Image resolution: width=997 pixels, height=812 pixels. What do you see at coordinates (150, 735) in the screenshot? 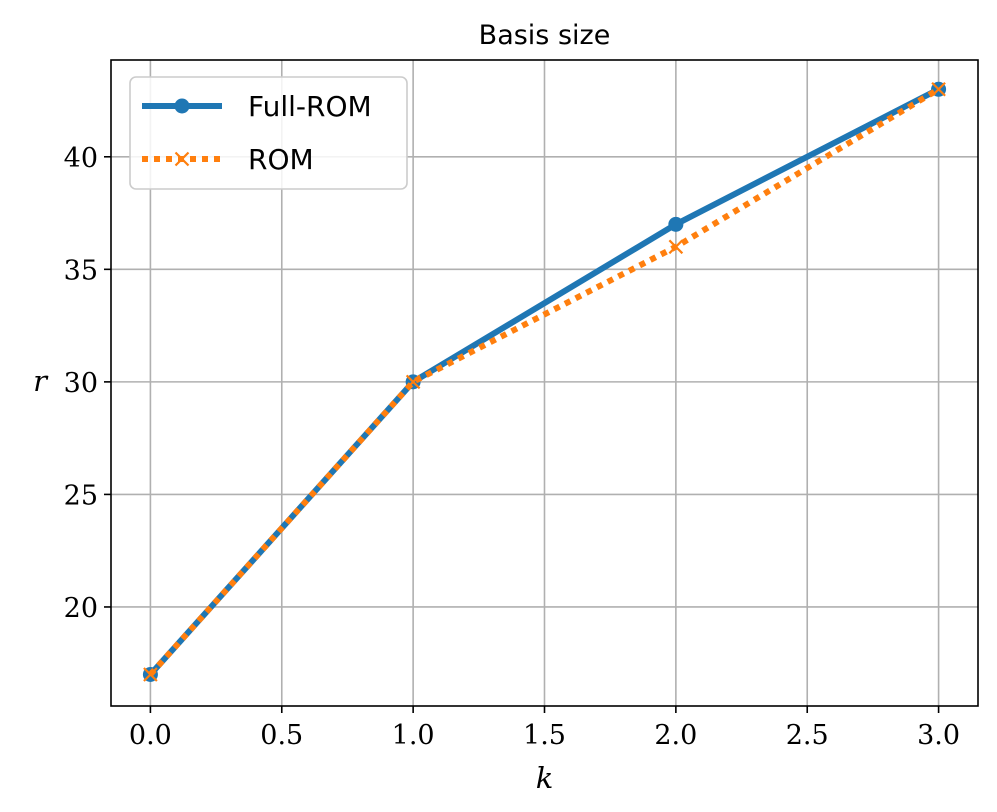
I see `x-tick-label: 0.0` at bounding box center [150, 735].